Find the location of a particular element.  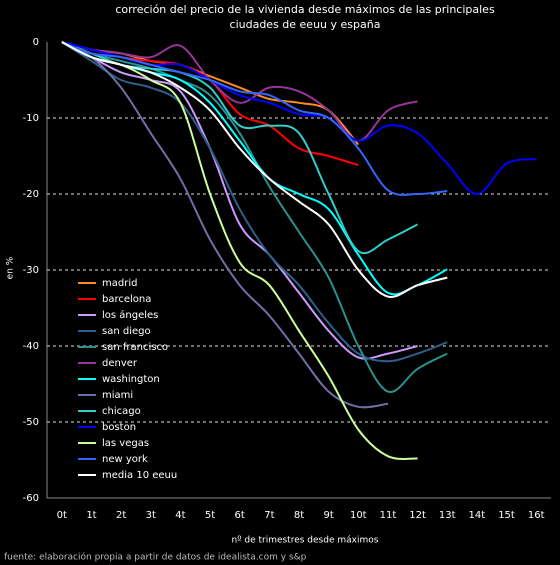

y-tick-label: -60 is located at coordinates (31, 498).